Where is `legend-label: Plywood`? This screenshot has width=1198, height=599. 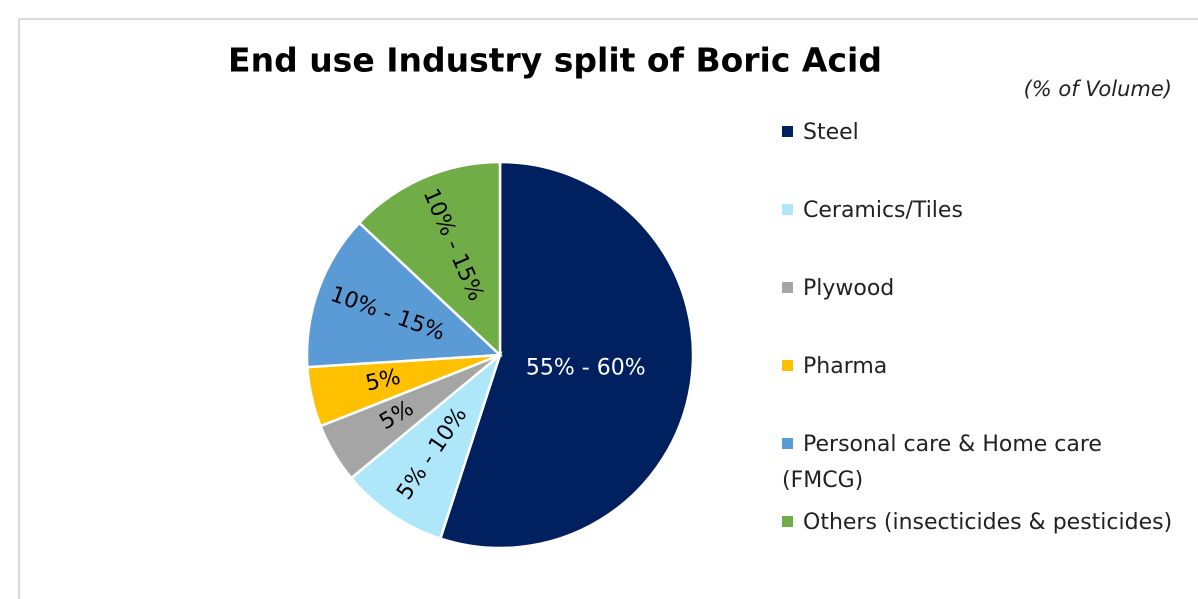 legend-label: Plywood is located at coordinates (849, 288).